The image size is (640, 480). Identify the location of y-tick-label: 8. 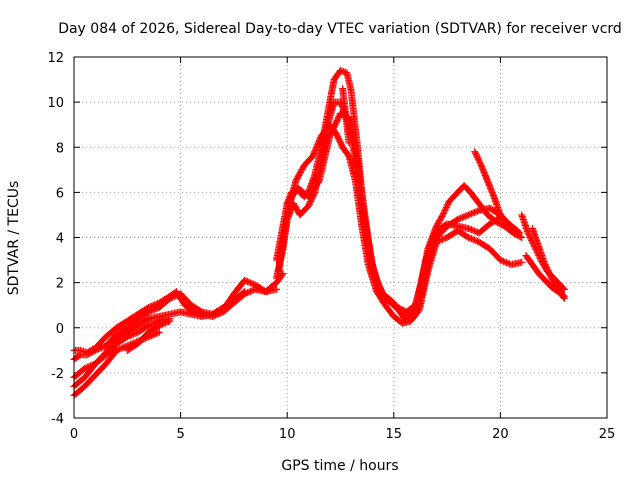
(60, 148).